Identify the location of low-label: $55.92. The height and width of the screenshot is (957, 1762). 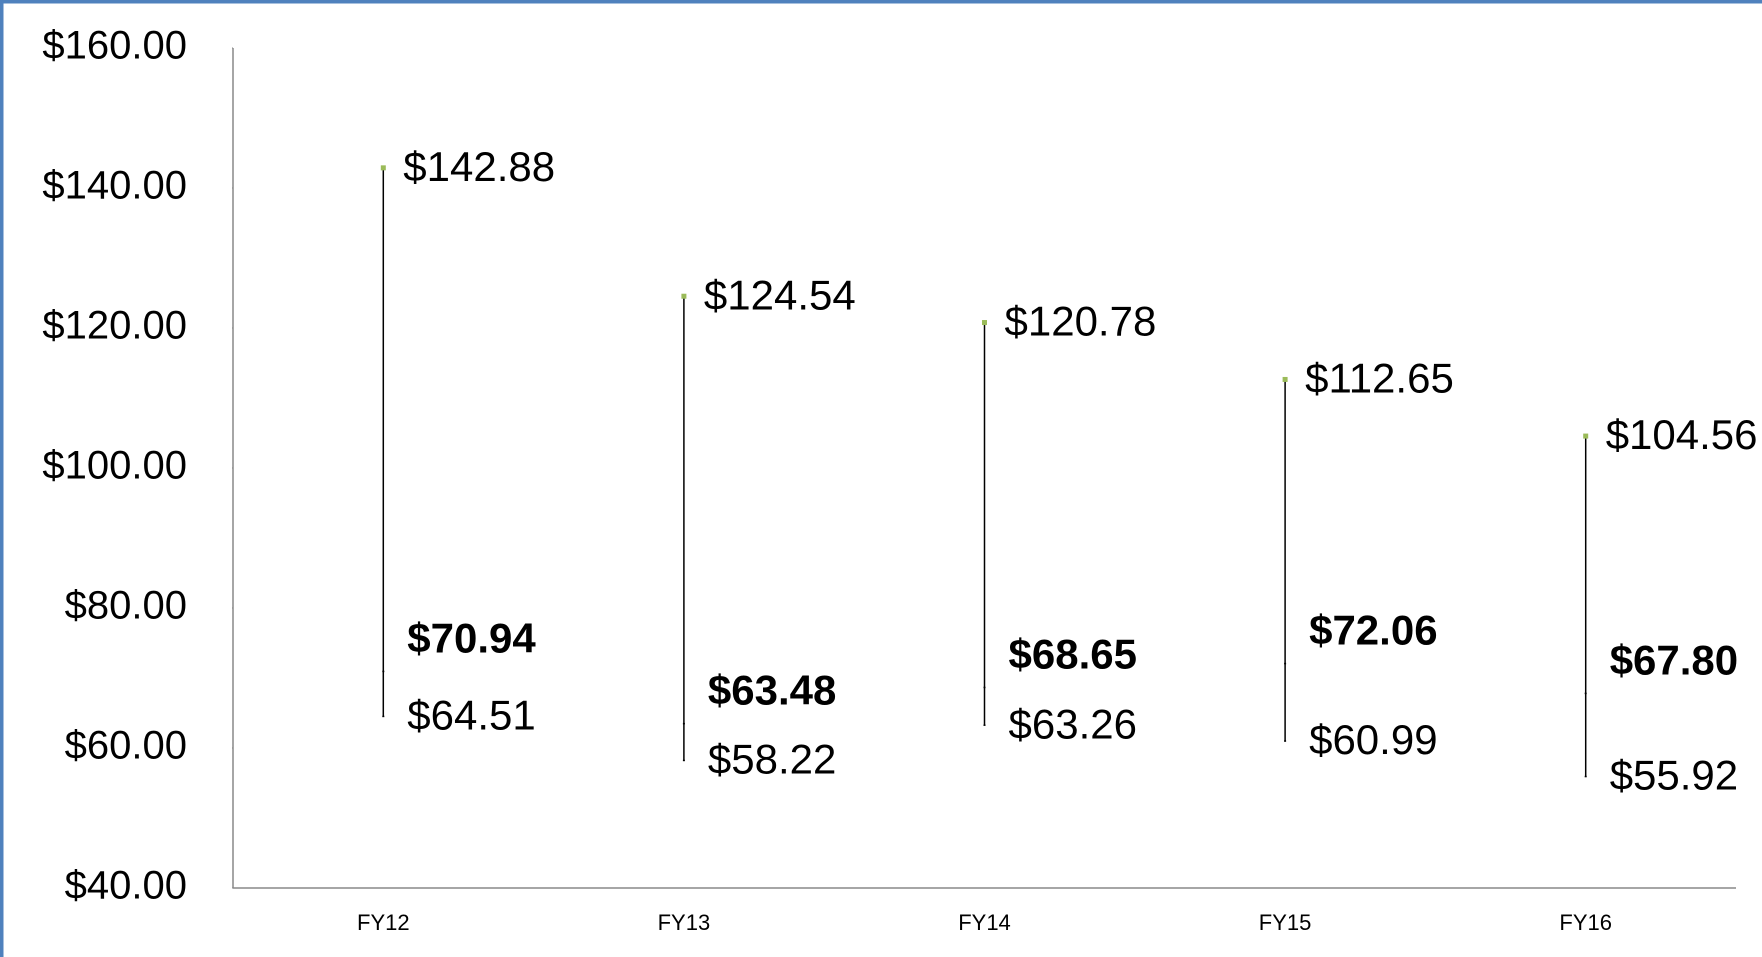
(1674, 775).